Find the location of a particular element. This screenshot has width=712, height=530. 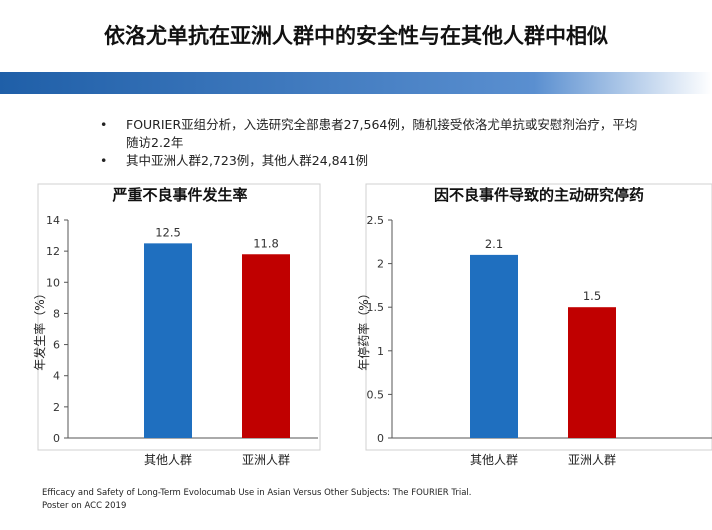

y-tick-label: 14 is located at coordinates (53, 220).